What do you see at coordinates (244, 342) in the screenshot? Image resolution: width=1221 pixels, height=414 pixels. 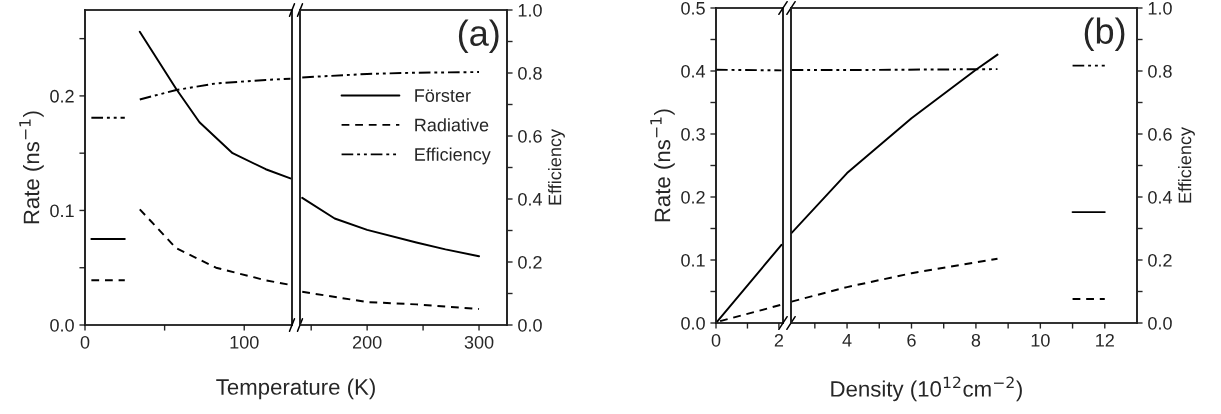 I see `x-tick-label: 100` at bounding box center [244, 342].